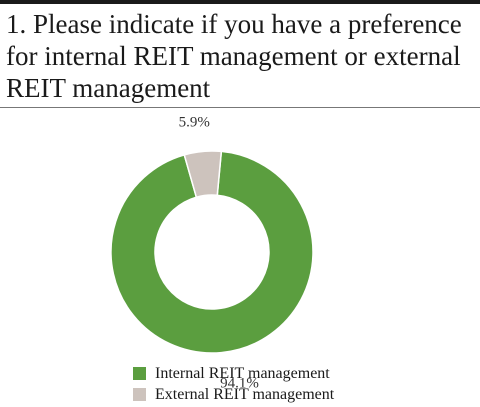  What do you see at coordinates (242, 373) in the screenshot?
I see `legend-label-internal: Internal REIT management` at bounding box center [242, 373].